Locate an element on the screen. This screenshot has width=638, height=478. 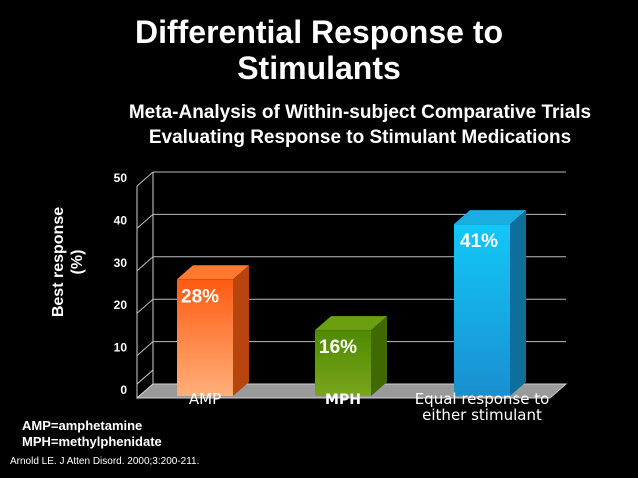
slide-title-line-1: Differential Response to is located at coordinates (319, 32).